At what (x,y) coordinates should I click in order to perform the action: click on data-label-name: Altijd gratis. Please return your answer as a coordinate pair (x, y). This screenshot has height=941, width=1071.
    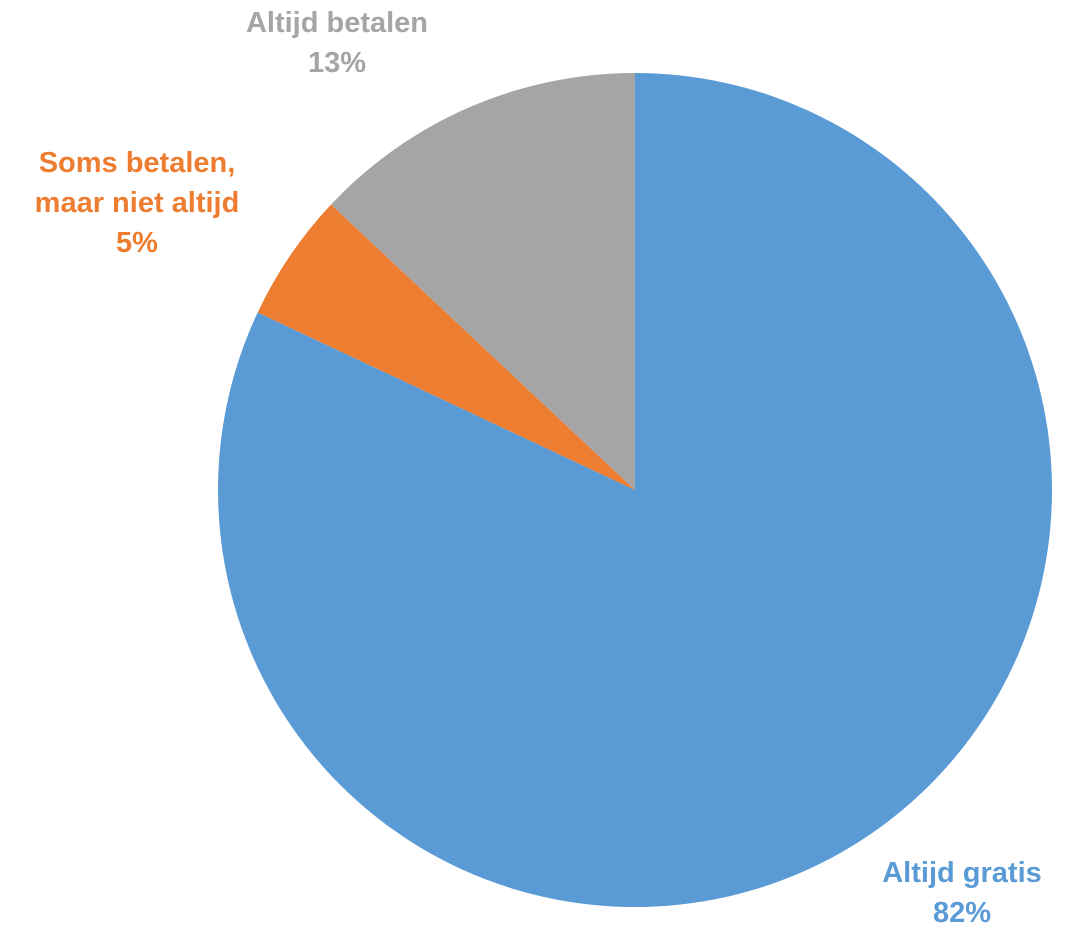
    Looking at the image, I should click on (962, 873).